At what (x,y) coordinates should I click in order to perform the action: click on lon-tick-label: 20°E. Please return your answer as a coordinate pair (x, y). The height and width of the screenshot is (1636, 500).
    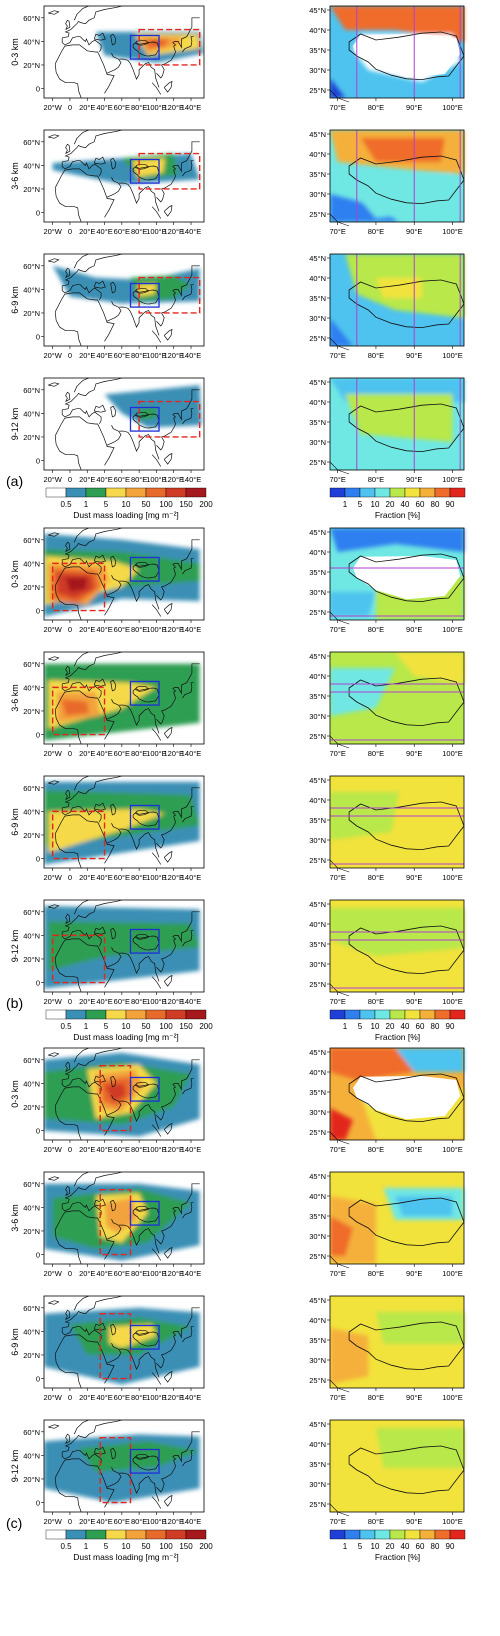
    Looking at the image, I should click on (87, 107).